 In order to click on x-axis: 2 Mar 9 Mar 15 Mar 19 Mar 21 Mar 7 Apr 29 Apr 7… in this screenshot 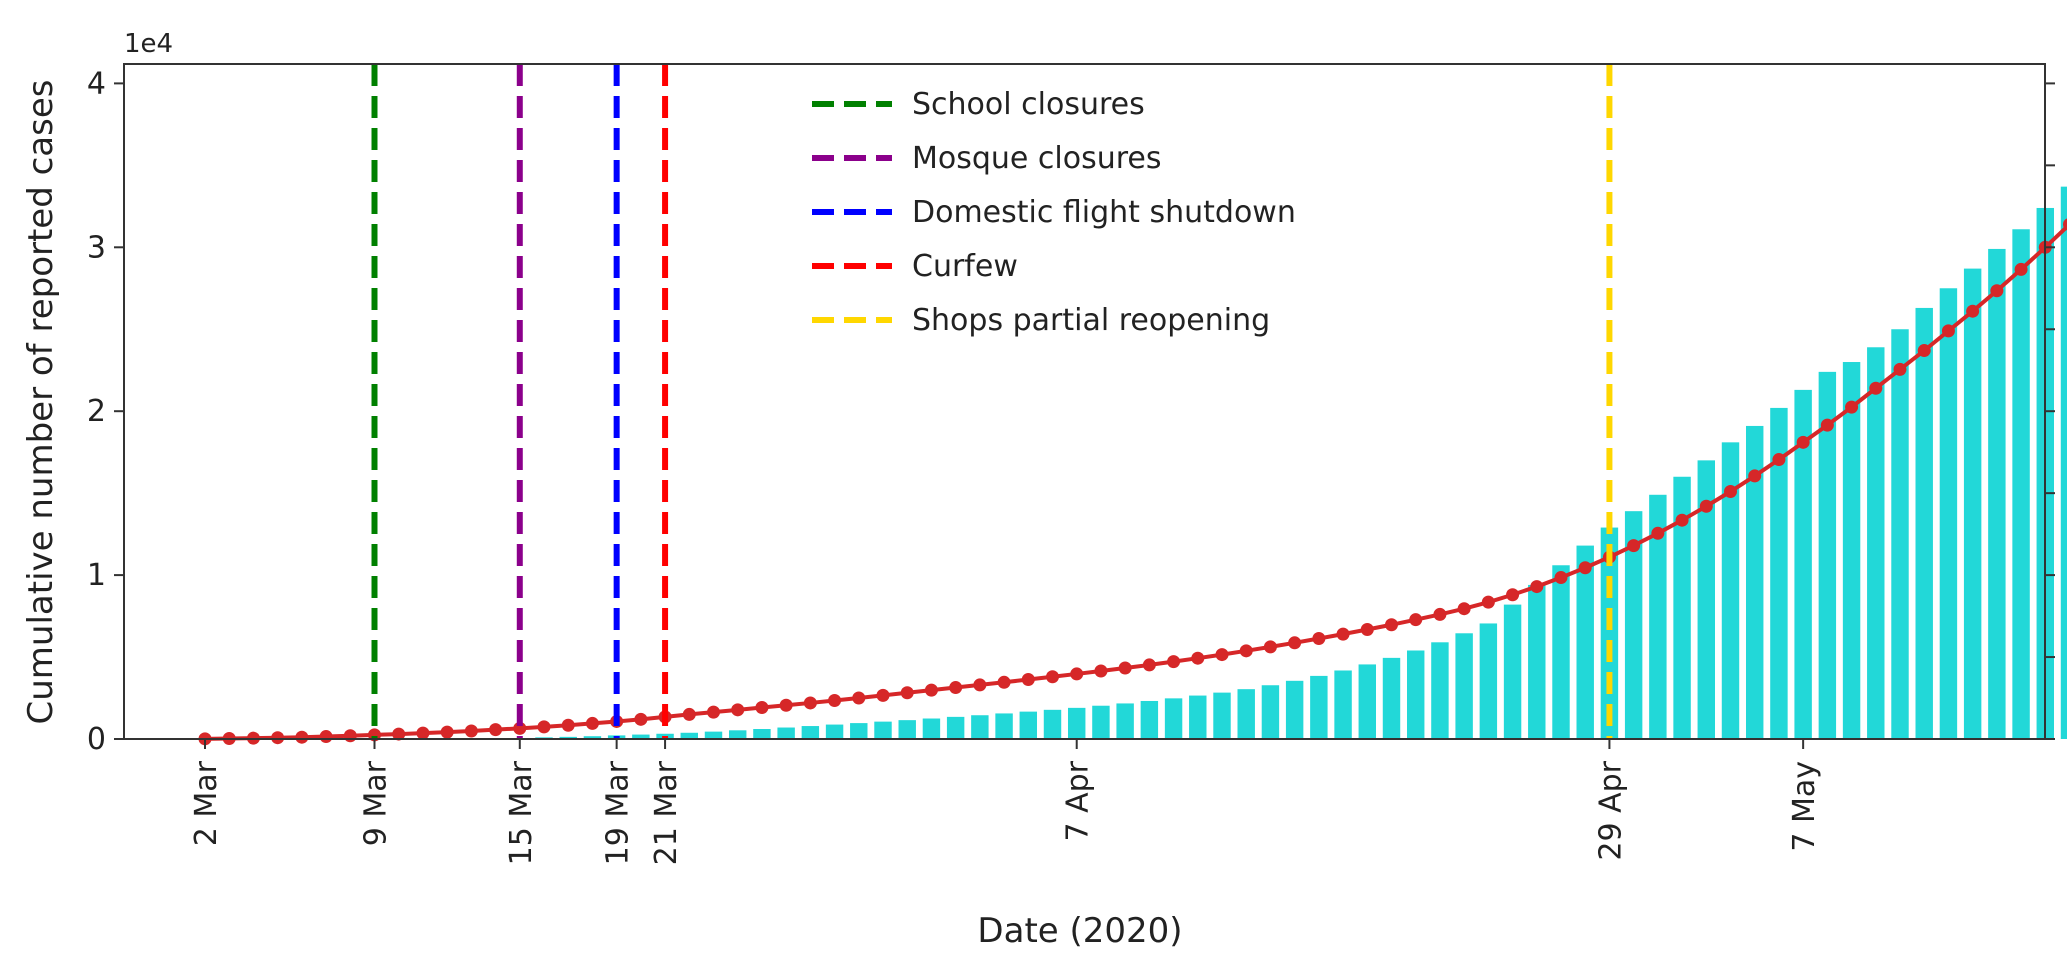, I will do `click(1005, 802)`.